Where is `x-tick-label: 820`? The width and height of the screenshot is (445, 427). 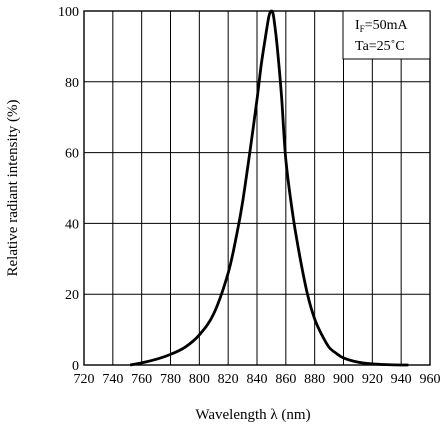
x-tick-label: 820 is located at coordinates (228, 379).